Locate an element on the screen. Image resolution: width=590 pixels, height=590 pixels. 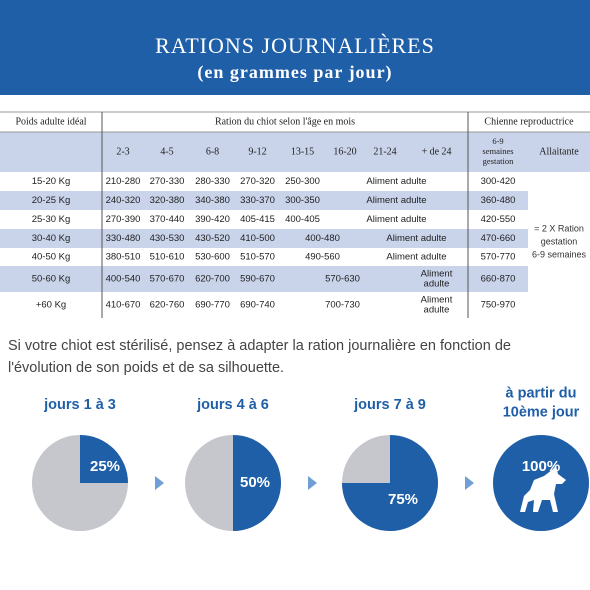
ration-cell: 250-300 is located at coordinates (302, 181).